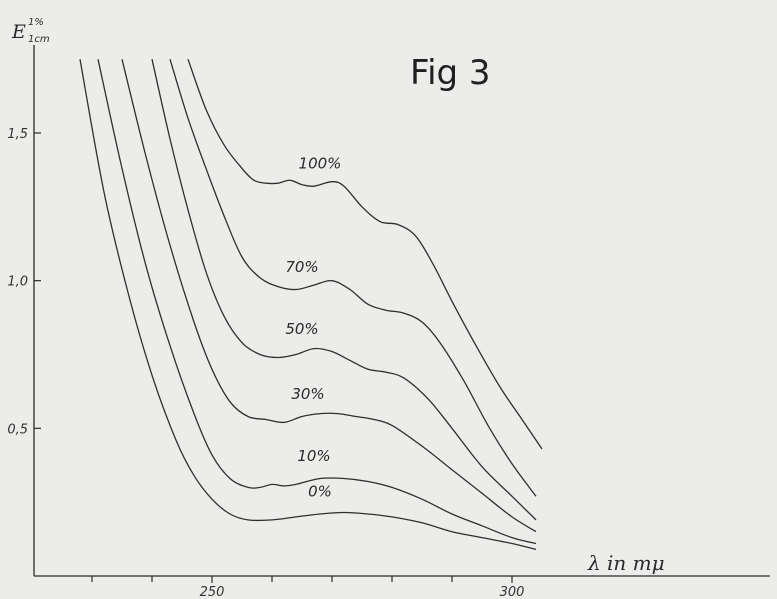  What do you see at coordinates (301, 267) in the screenshot?
I see `series-label-70pct: 70%` at bounding box center [301, 267].